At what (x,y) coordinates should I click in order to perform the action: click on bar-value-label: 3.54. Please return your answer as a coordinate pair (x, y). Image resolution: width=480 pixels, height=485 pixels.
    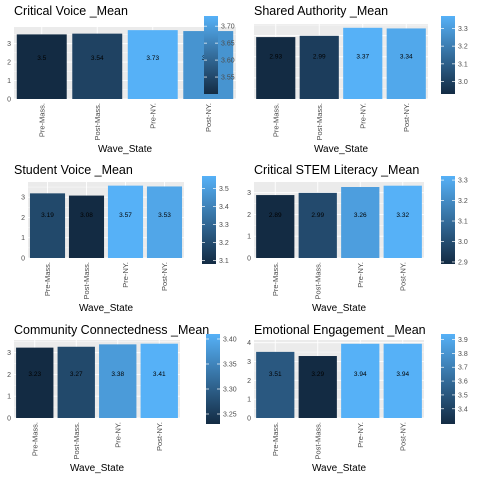
    Looking at the image, I should click on (97, 58).